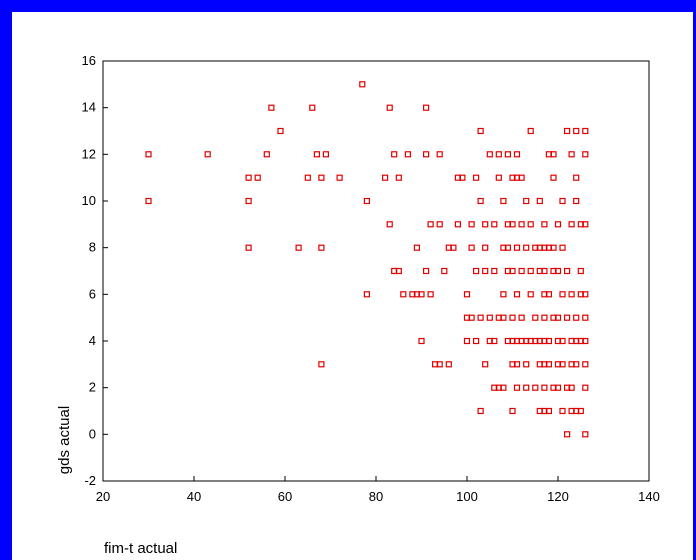 The image size is (696, 560). I want to click on y-tick-label: 6, so click(92, 293).